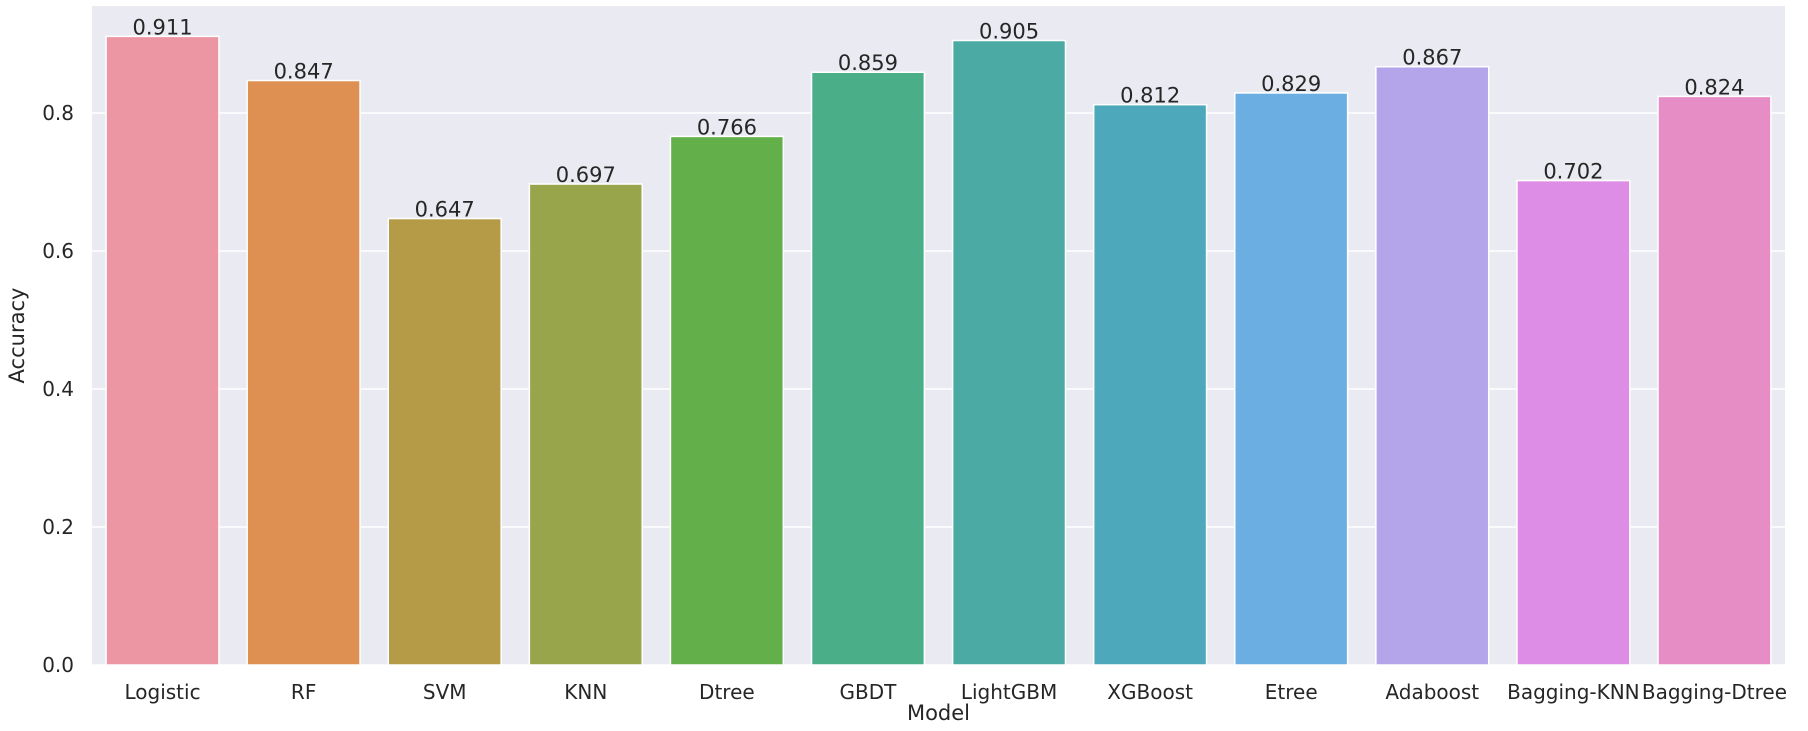  Describe the element at coordinates (727, 692) in the screenshot. I see `x-tick-label: Dtree` at that location.